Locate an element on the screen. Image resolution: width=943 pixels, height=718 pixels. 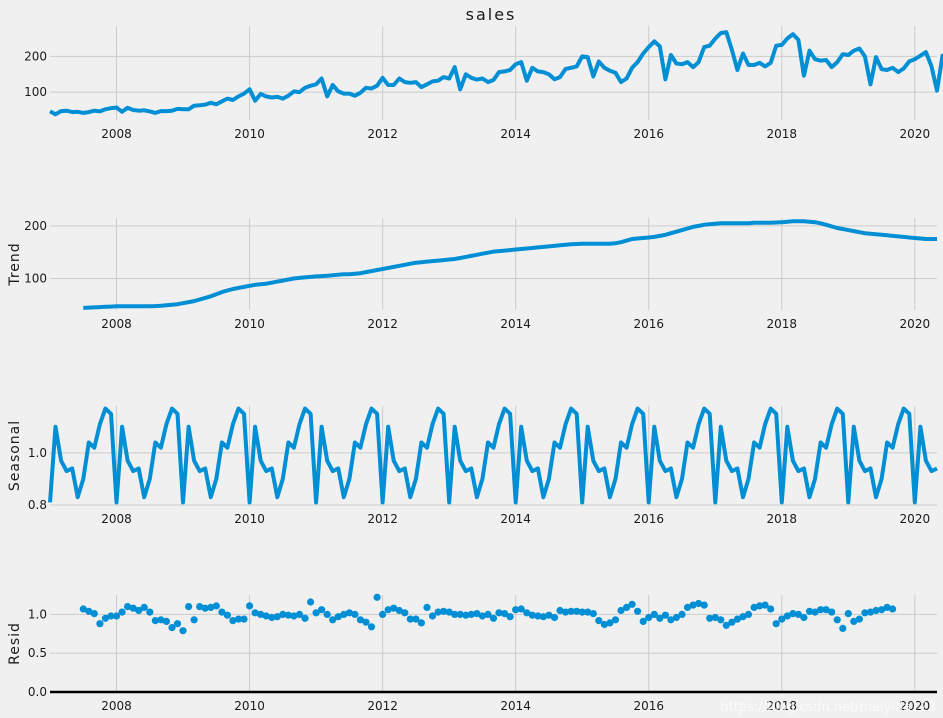
y-axis-label-resid: Resid is located at coordinates (15, 643).